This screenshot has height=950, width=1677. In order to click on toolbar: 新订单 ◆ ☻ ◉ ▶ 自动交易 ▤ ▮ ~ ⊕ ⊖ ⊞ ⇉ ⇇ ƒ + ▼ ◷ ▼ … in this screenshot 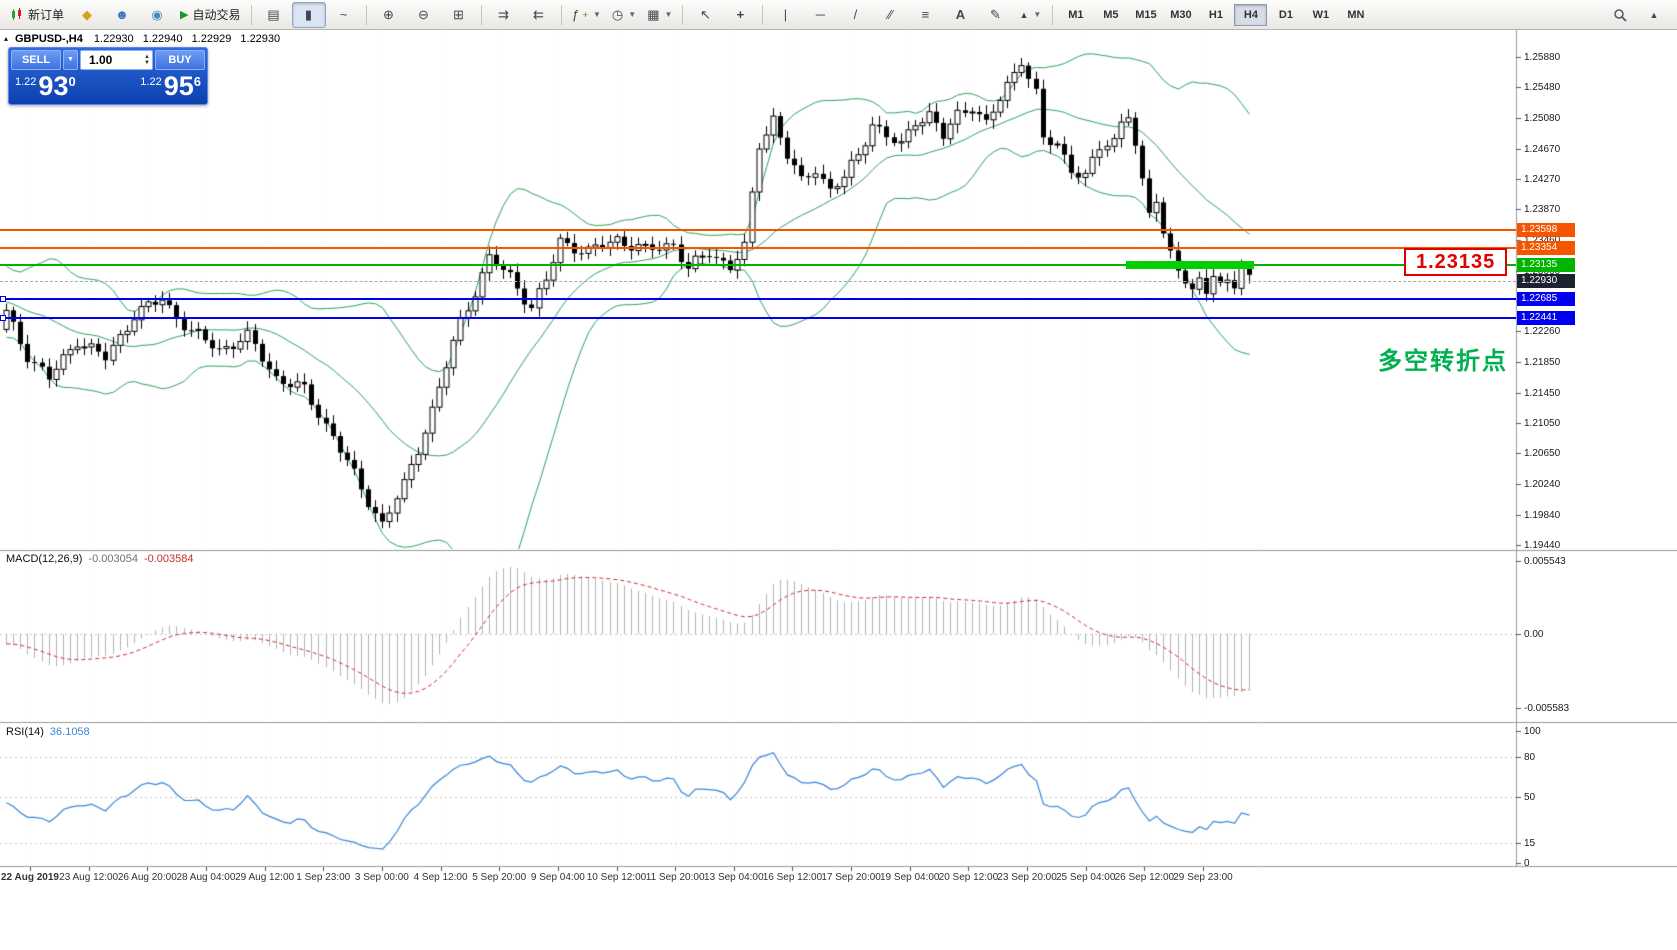, I will do `click(838, 15)`.